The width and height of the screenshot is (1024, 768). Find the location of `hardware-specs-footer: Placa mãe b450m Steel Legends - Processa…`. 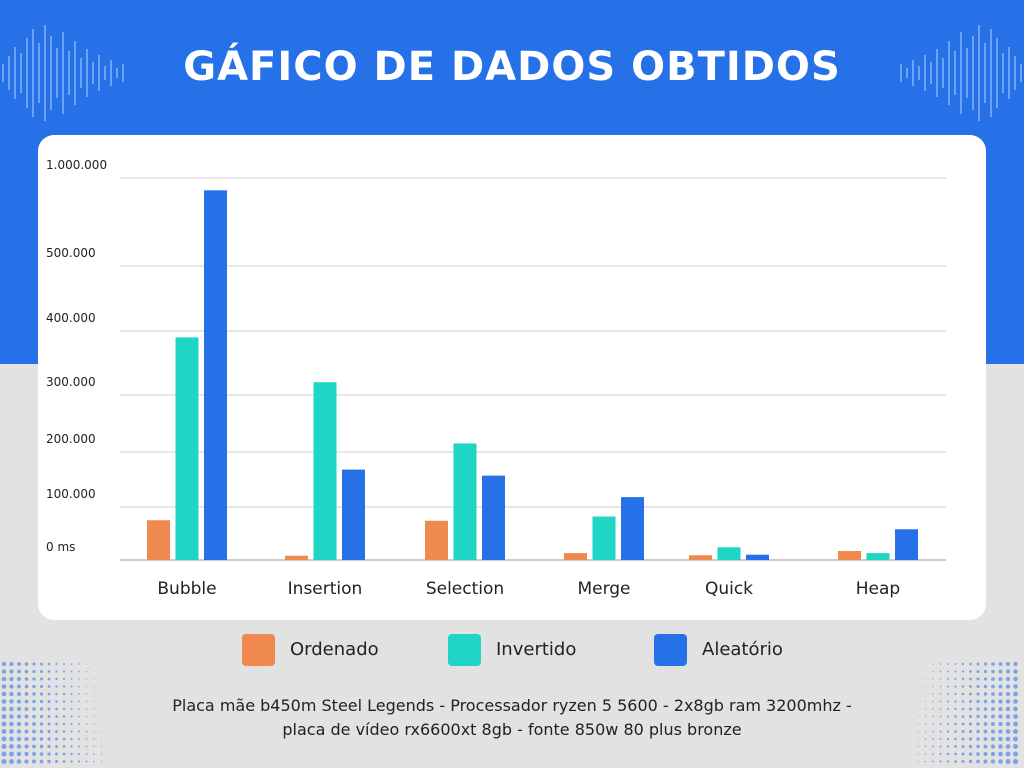

hardware-specs-footer: Placa mãe b450m Steel Legends - Processa… is located at coordinates (512, 718).